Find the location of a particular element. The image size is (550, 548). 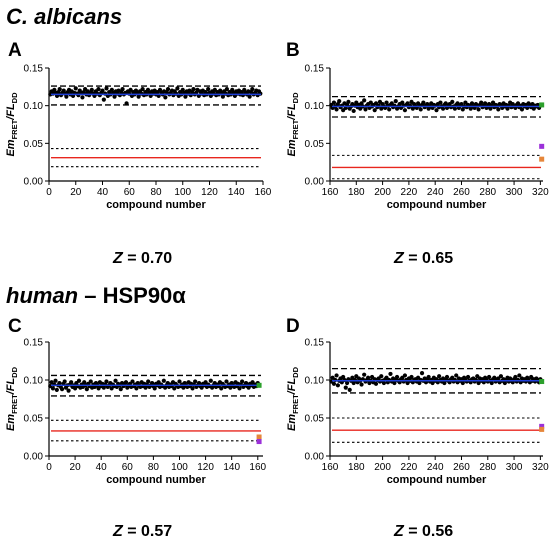

panel-label-d: D is located at coordinates (293, 326).